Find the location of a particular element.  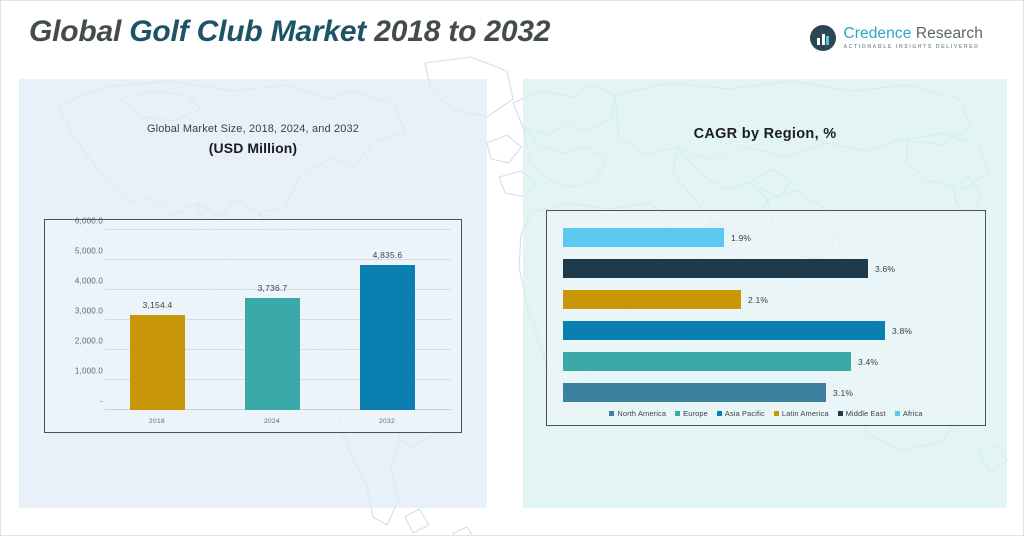

legend-label-latin-america: Latin America is located at coordinates (805, 413).